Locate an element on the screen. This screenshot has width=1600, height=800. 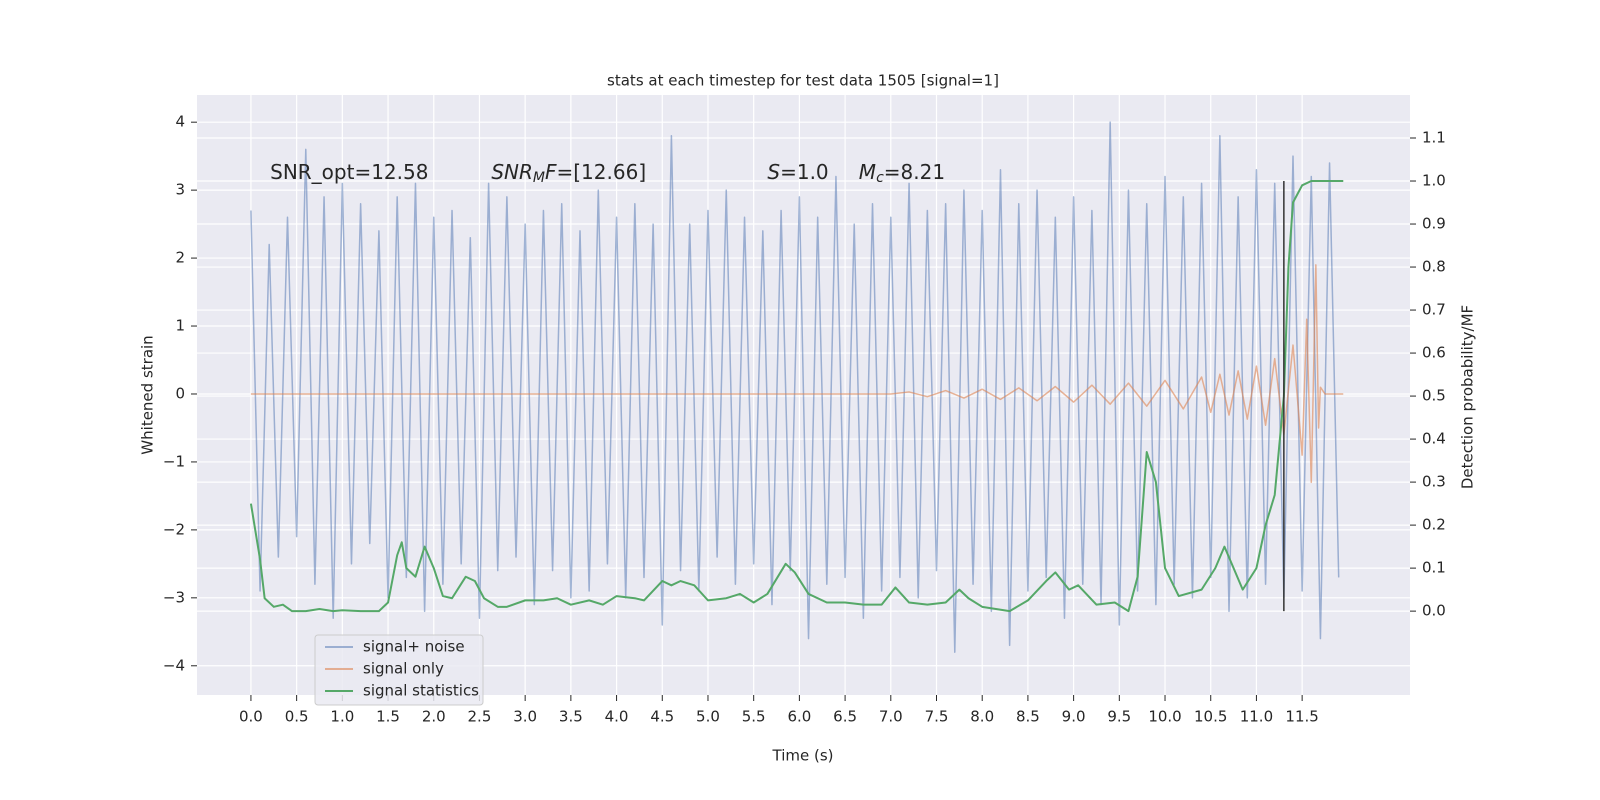
x-tick-label: 1.0 is located at coordinates (342, 717).